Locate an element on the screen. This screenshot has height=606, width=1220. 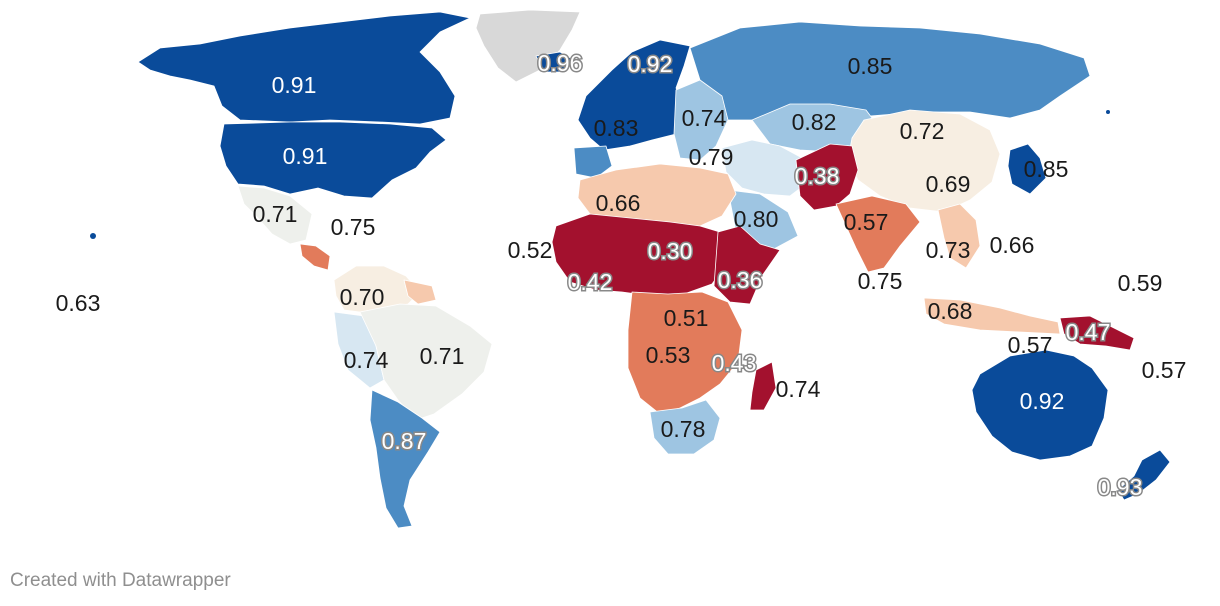
value-label: 0.87 is located at coordinates (404, 441).